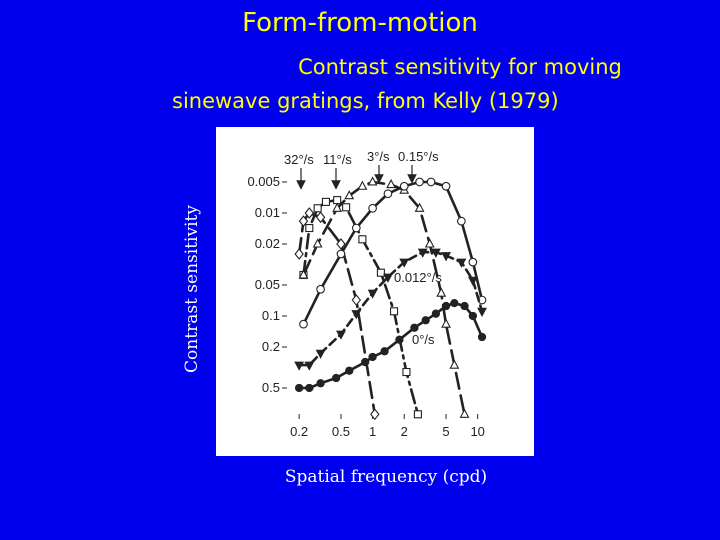 The image size is (720, 540). I want to click on slide-subtitle-line1: Contrast sensitivity for moving, so click(460, 67).